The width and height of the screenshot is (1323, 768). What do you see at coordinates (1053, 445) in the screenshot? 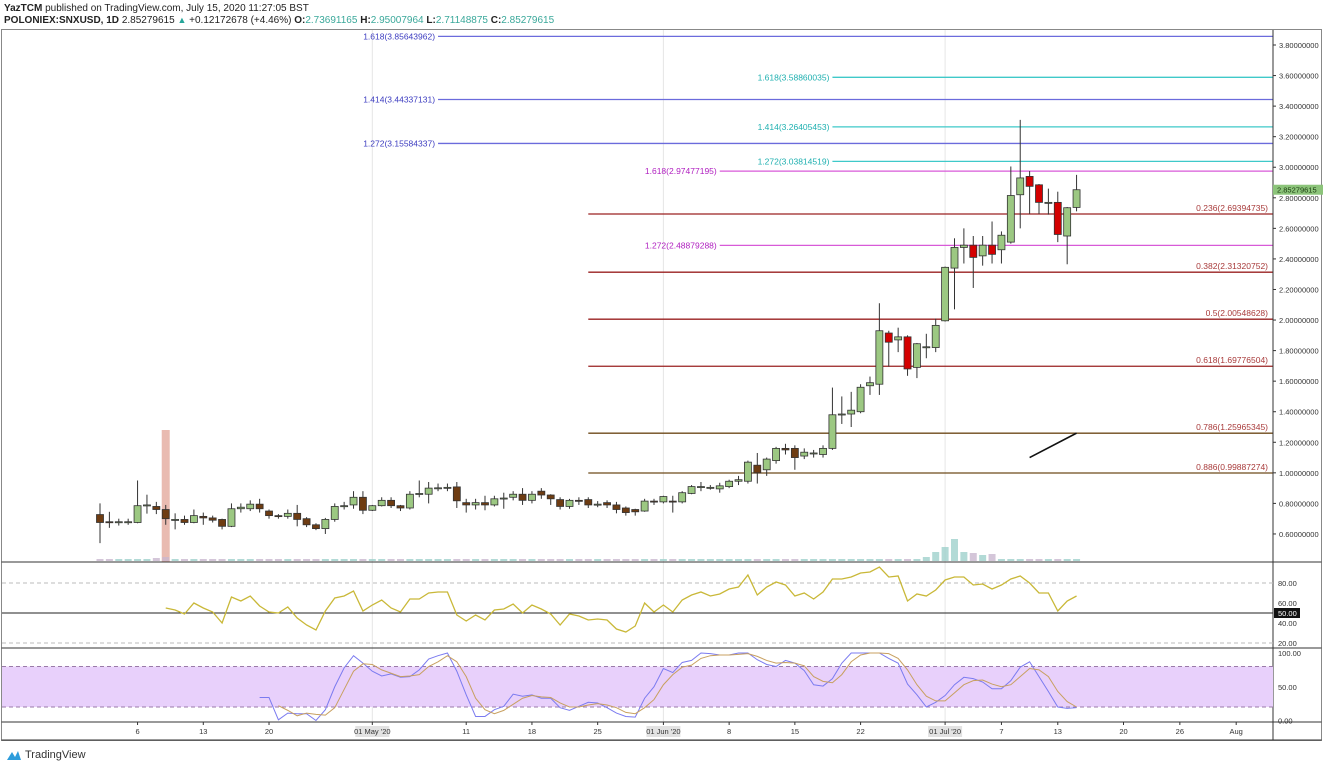
I see `trend-line` at bounding box center [1053, 445].